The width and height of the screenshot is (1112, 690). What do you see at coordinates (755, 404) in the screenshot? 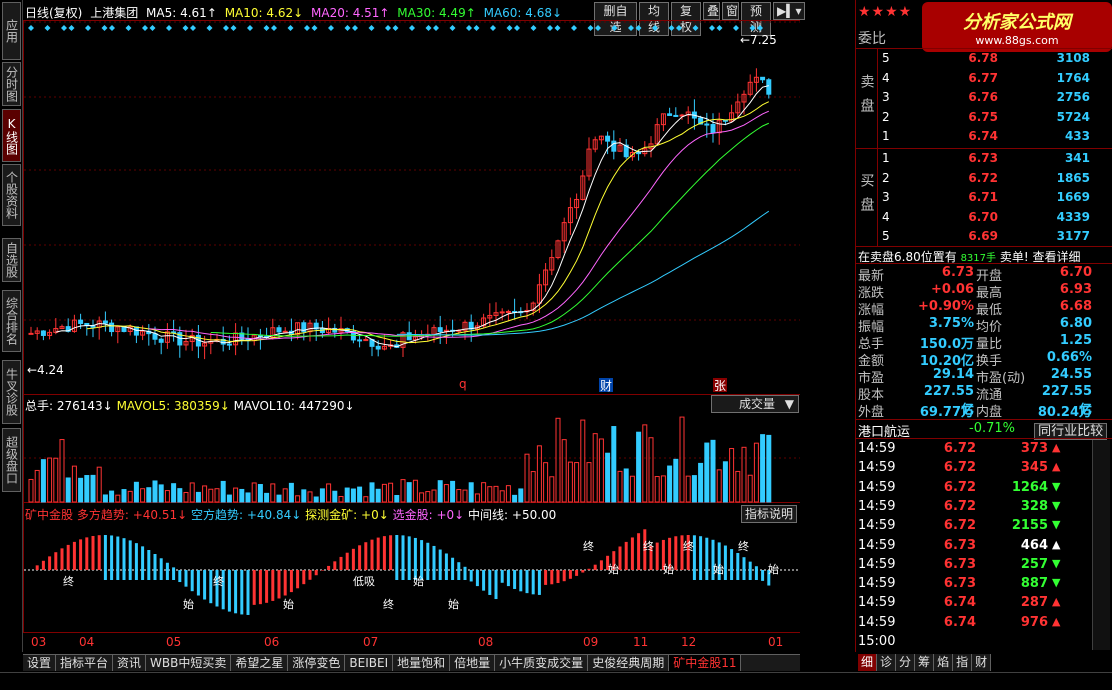
I see `volume-dropdown: 成交量 ▼` at bounding box center [755, 404].